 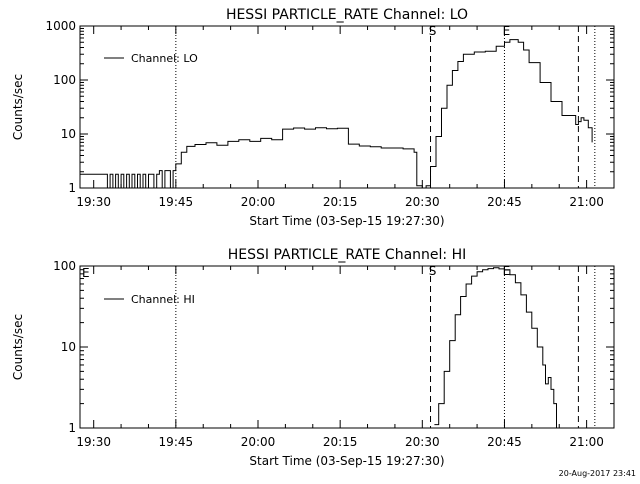 What do you see at coordinates (347, 15) in the screenshot?
I see `chart-title: HESSI PARTICLE_RATE Channel: LO` at bounding box center [347, 15].